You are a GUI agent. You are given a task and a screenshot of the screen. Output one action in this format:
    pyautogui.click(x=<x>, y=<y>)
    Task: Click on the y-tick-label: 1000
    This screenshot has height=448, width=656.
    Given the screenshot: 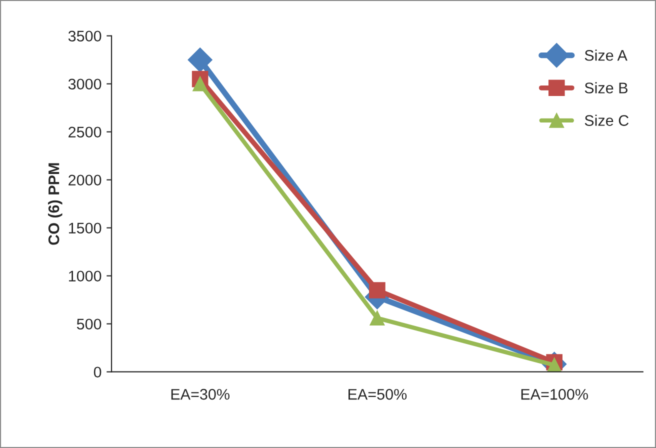 What is the action you would take?
    pyautogui.click(x=85, y=276)
    